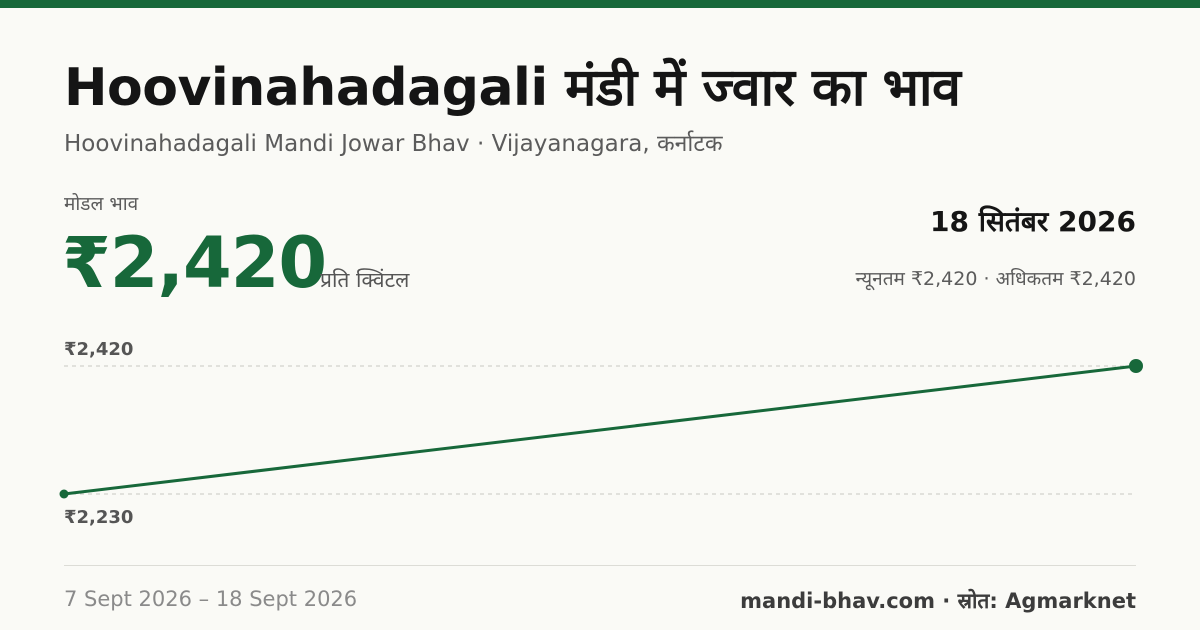  Describe the element at coordinates (600, 4) in the screenshot. I see `top-accent-bar` at that location.